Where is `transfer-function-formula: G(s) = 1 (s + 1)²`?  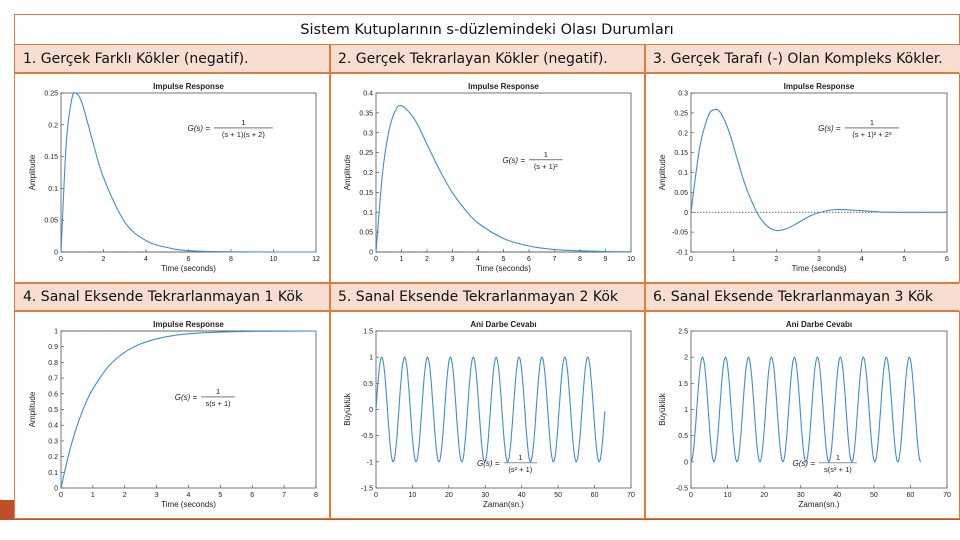 transfer-function-formula: G(s) = 1 (s + 1)² is located at coordinates (533, 160).